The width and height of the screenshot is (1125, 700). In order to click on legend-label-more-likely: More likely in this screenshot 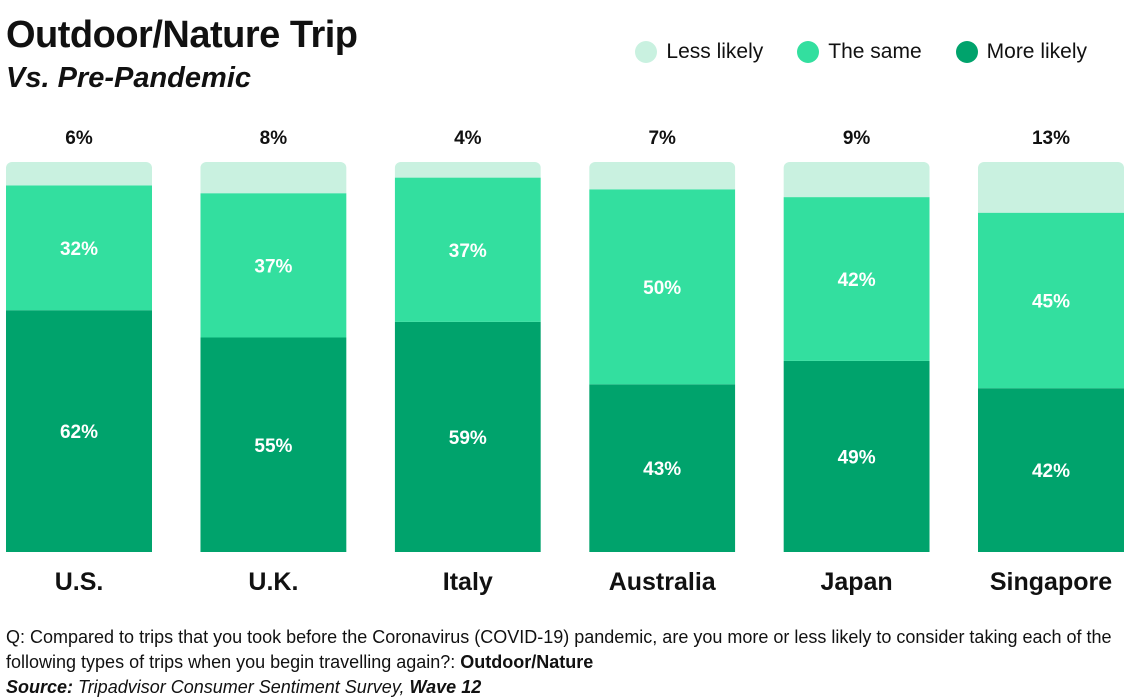, I will do `click(1036, 51)`.